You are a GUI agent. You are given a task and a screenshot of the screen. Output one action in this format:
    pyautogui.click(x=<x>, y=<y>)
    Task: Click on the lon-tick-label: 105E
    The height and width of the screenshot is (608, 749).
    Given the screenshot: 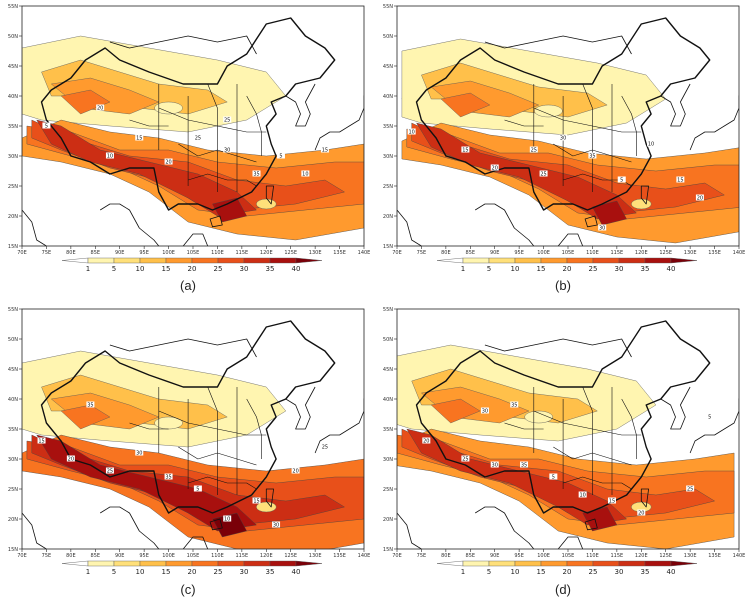 What is the action you would take?
    pyautogui.click(x=568, y=253)
    